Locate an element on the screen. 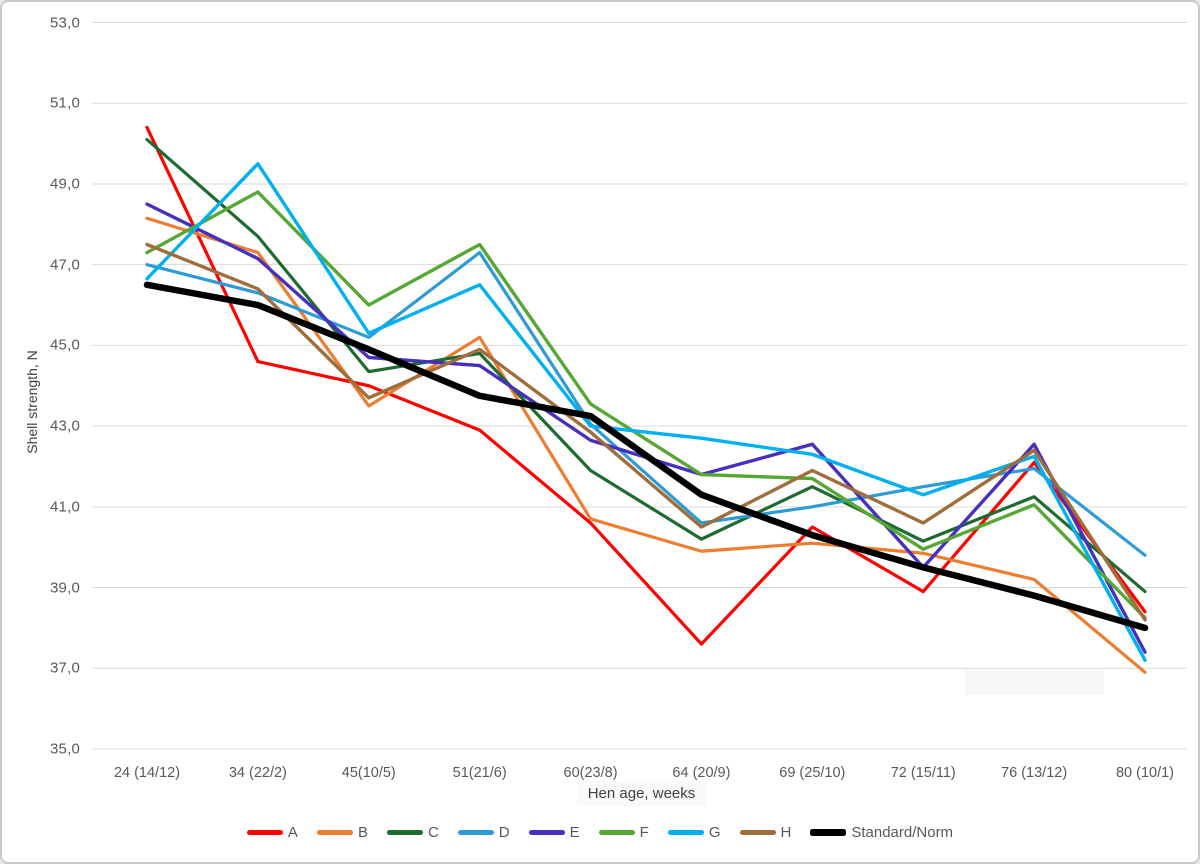 This screenshot has width=1200, height=864. legend-item-E: E is located at coordinates (554, 832).